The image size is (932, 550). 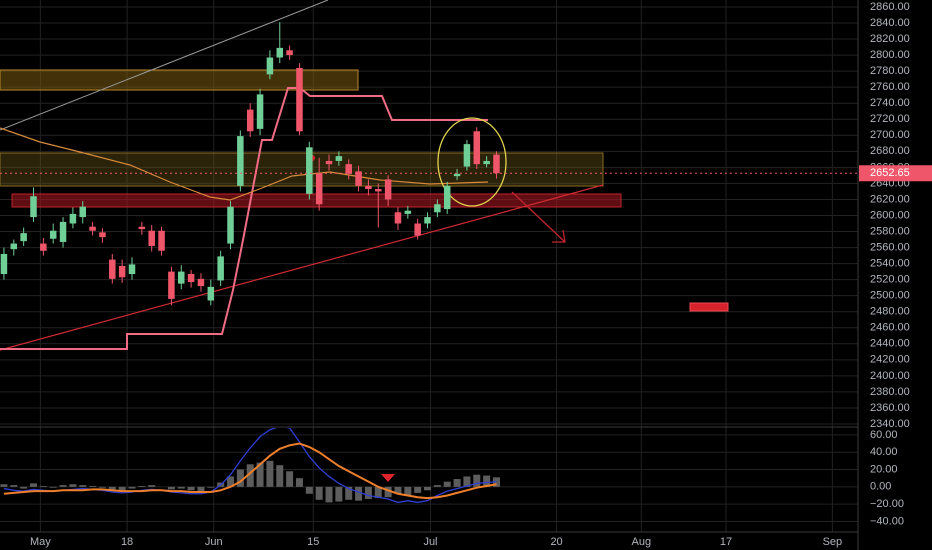 I want to click on y-tick-label: 2780.00, so click(x=890, y=71).